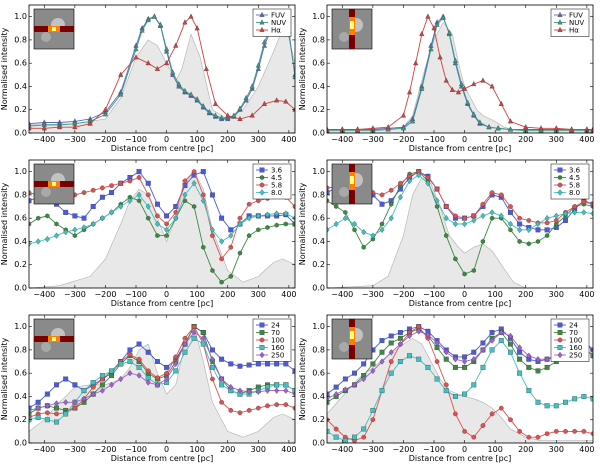 The width and height of the screenshot is (600, 466). What do you see at coordinates (136, 139) in the screenshot?
I see `x-tick-label: −100` at bounding box center [136, 139].